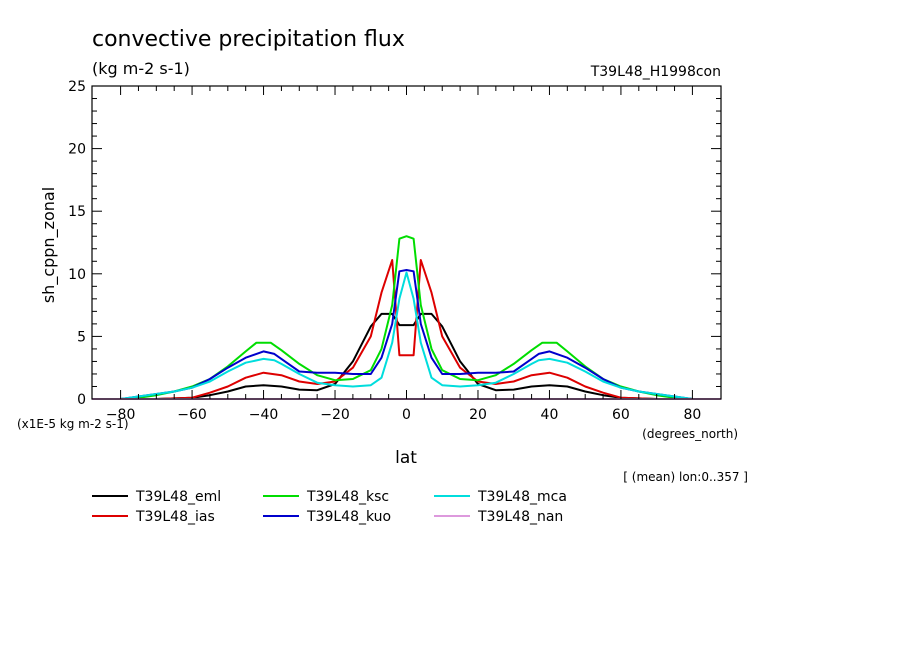 Image resolution: width=904 pixels, height=654 pixels. What do you see at coordinates (49, 245) in the screenshot?
I see `y-axis-label: sh_cppn_zonal` at bounding box center [49, 245].